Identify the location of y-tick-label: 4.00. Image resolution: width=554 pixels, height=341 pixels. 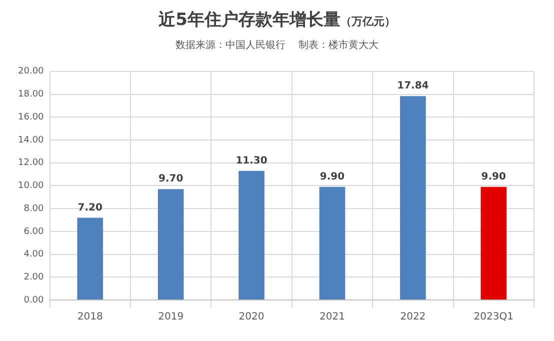
(34, 255).